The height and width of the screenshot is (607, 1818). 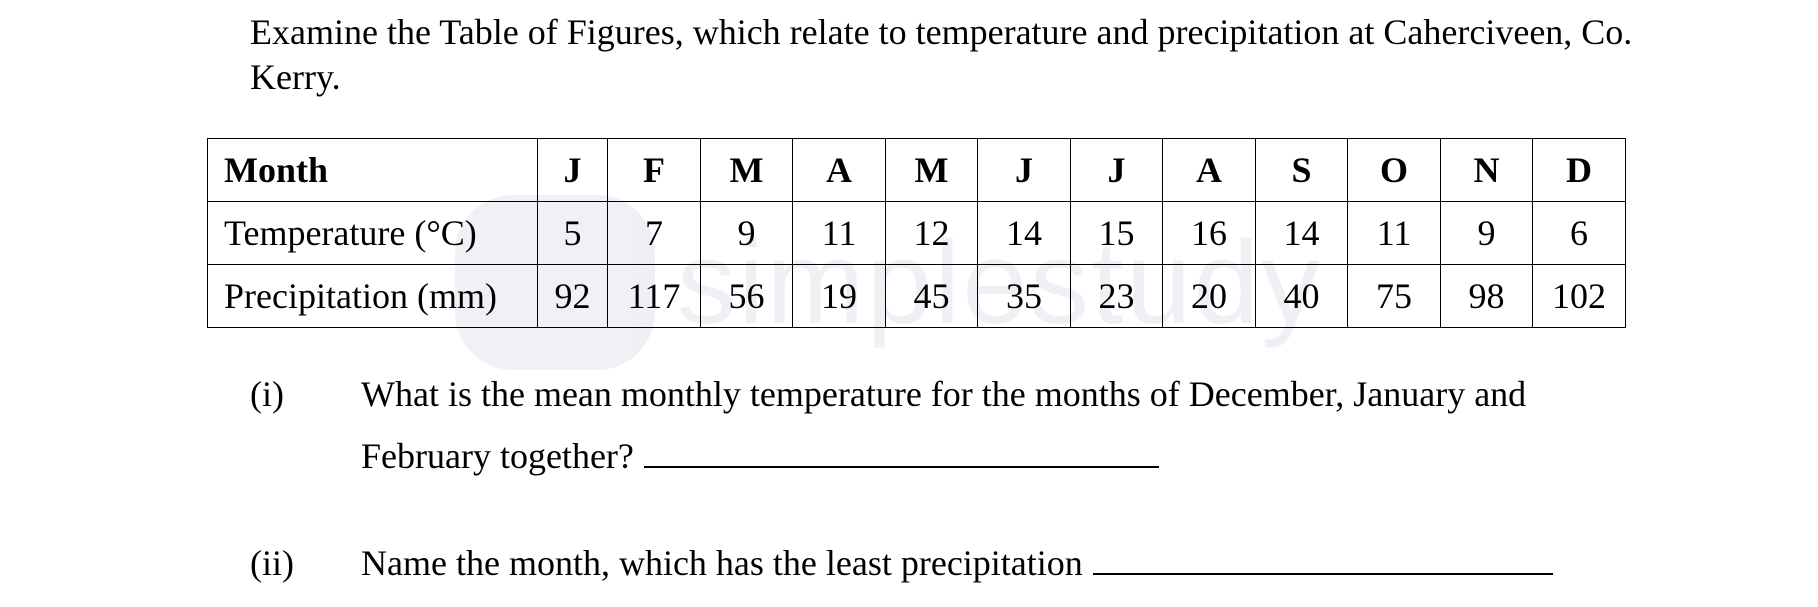 What do you see at coordinates (931, 296) in the screenshot?
I see `table-cell: 45` at bounding box center [931, 296].